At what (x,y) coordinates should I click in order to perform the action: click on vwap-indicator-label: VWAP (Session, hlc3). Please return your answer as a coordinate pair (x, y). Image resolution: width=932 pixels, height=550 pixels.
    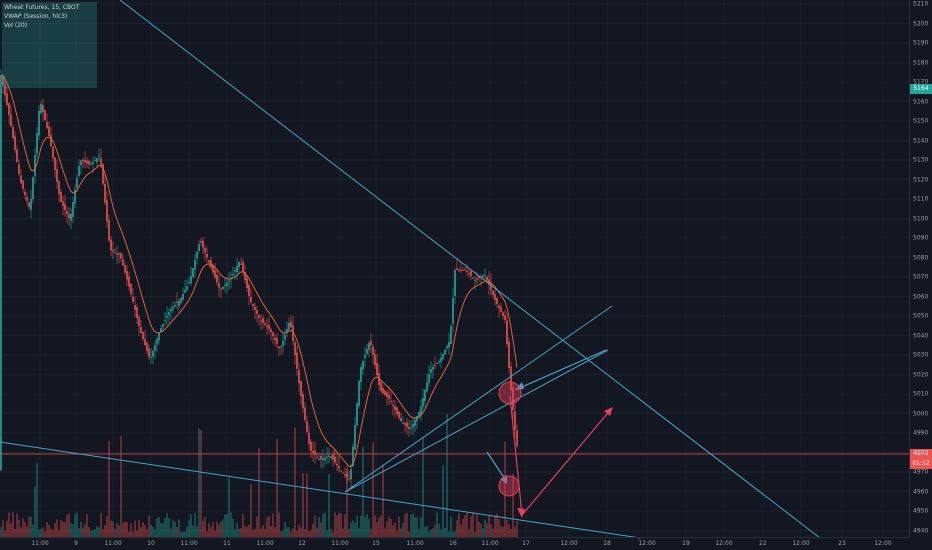
    Looking at the image, I should click on (36, 16).